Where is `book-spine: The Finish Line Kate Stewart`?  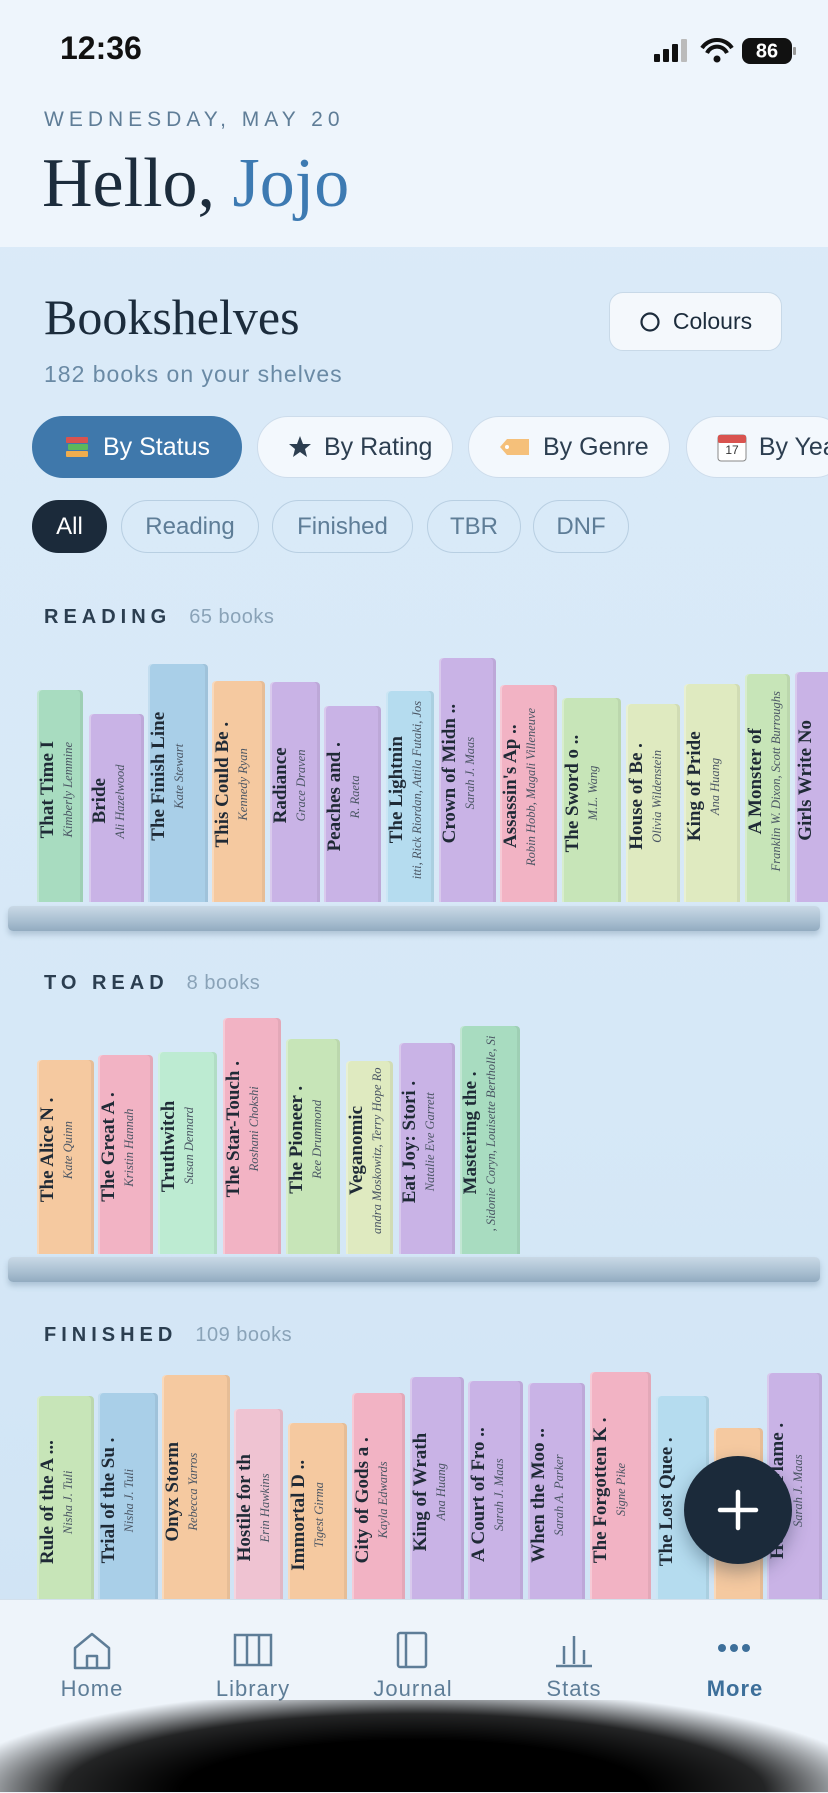
book-spine: The Finish Line Kate Stewart is located at coordinates (178, 783).